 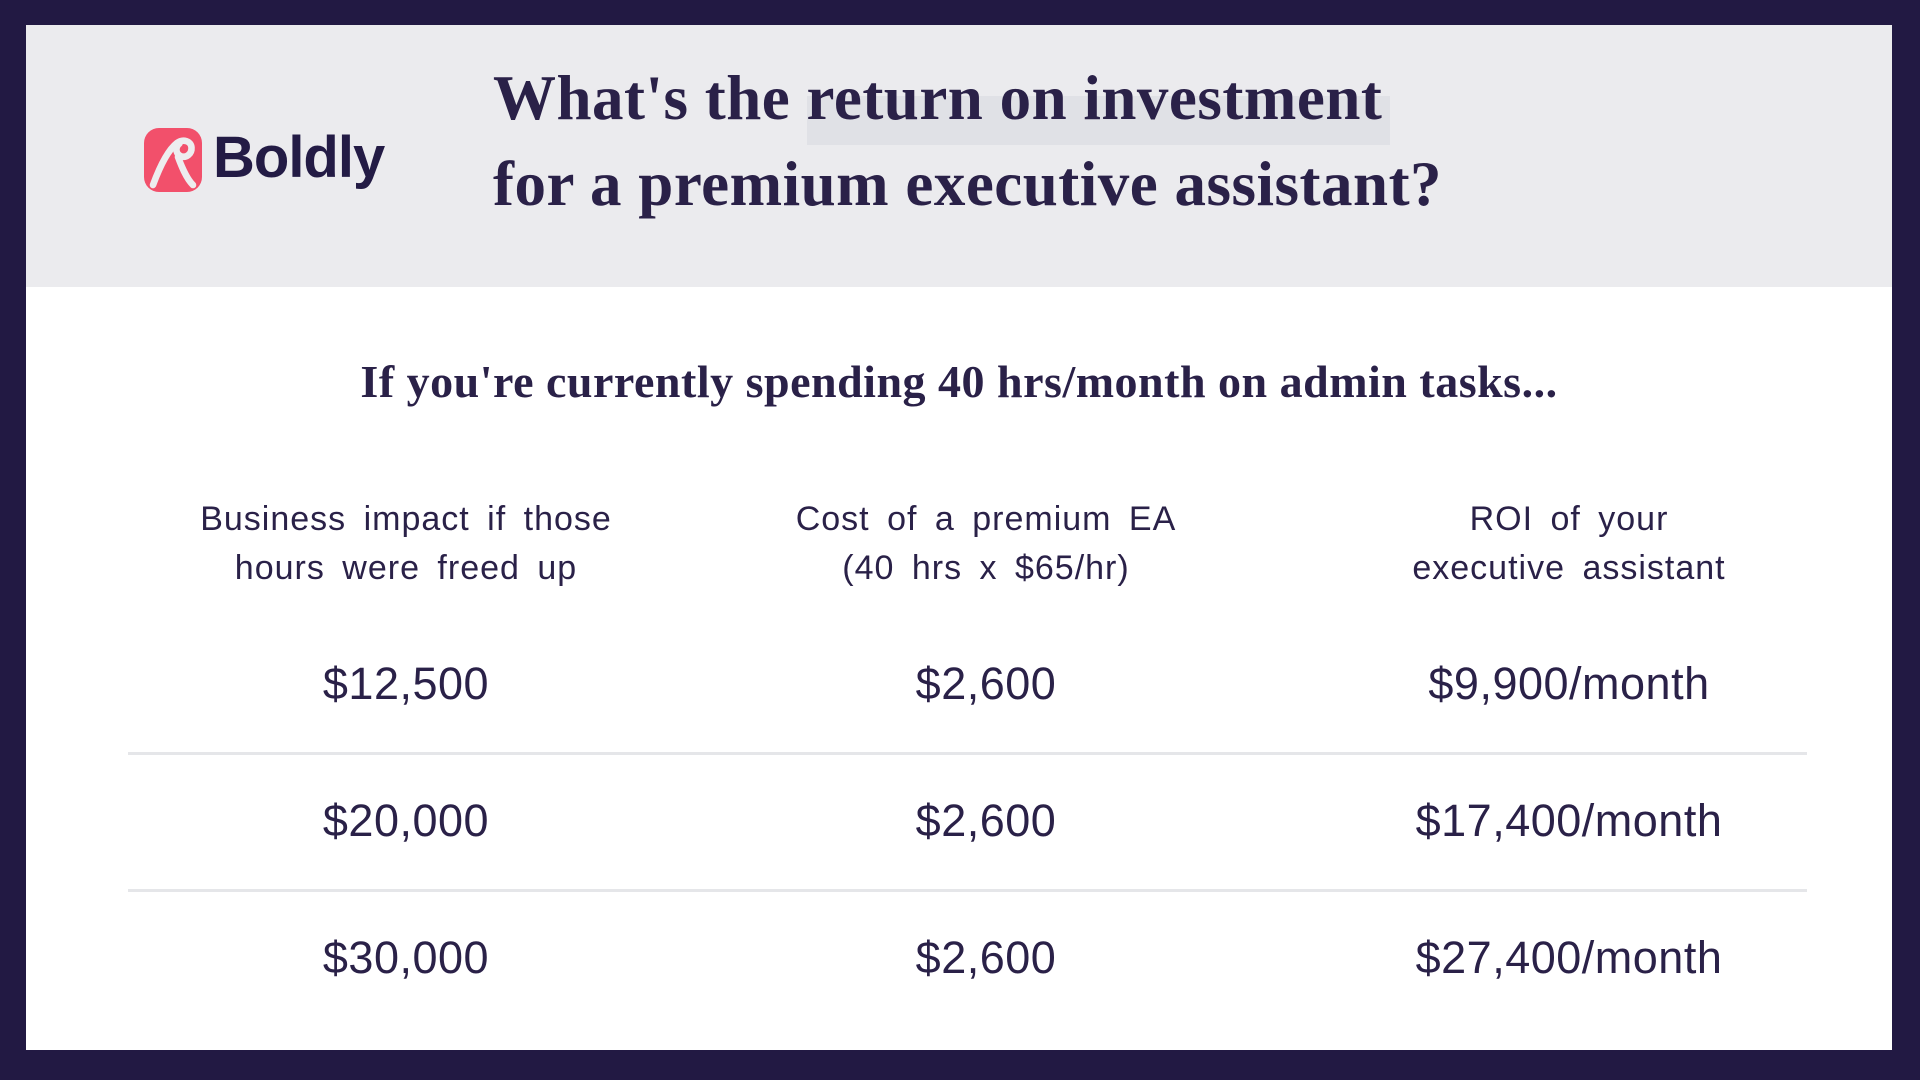 What do you see at coordinates (299, 157) in the screenshot?
I see `boldly-wordmark: Boldly` at bounding box center [299, 157].